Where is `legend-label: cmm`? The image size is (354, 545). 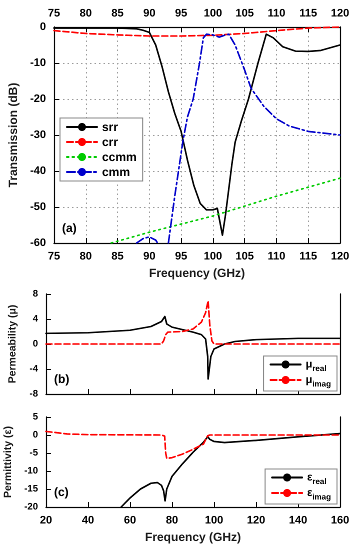
legend-label: cmm is located at coordinates (116, 172).